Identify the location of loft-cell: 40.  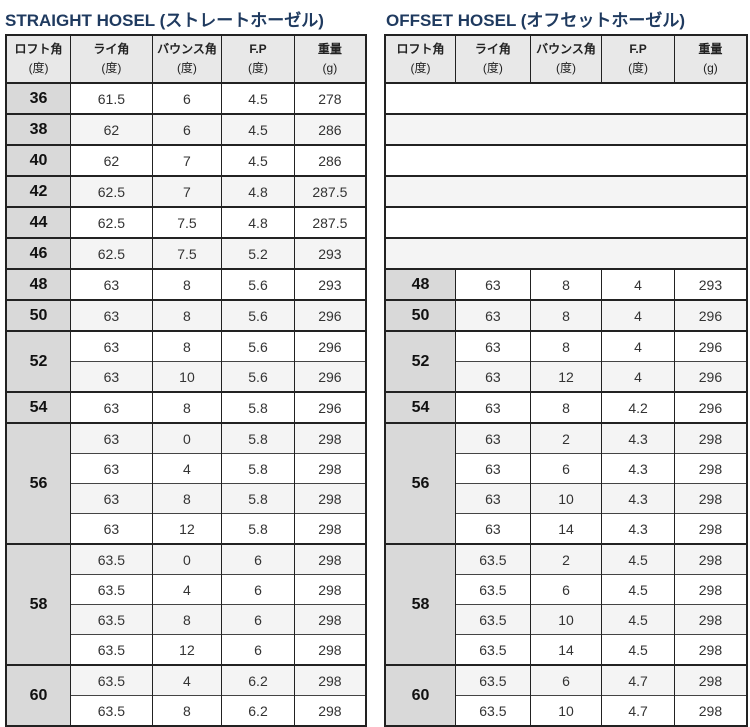
(38, 160).